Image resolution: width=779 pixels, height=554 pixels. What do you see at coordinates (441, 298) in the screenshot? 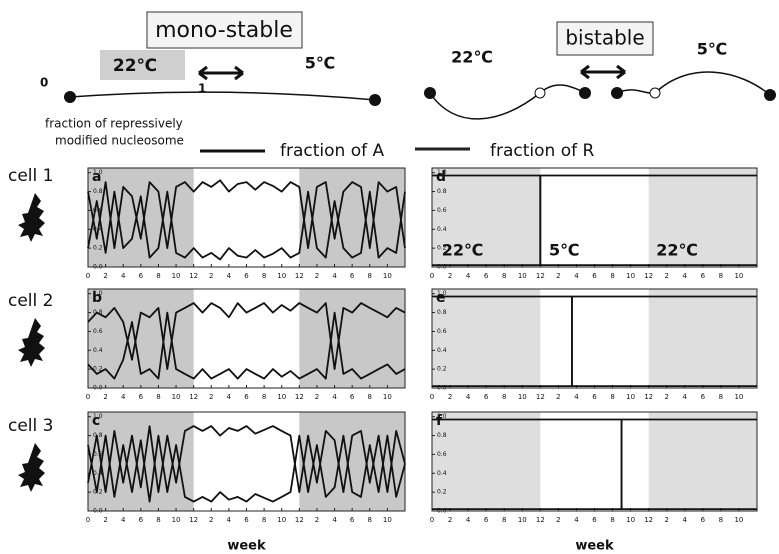
I see `panel-label: e` at bounding box center [441, 298].